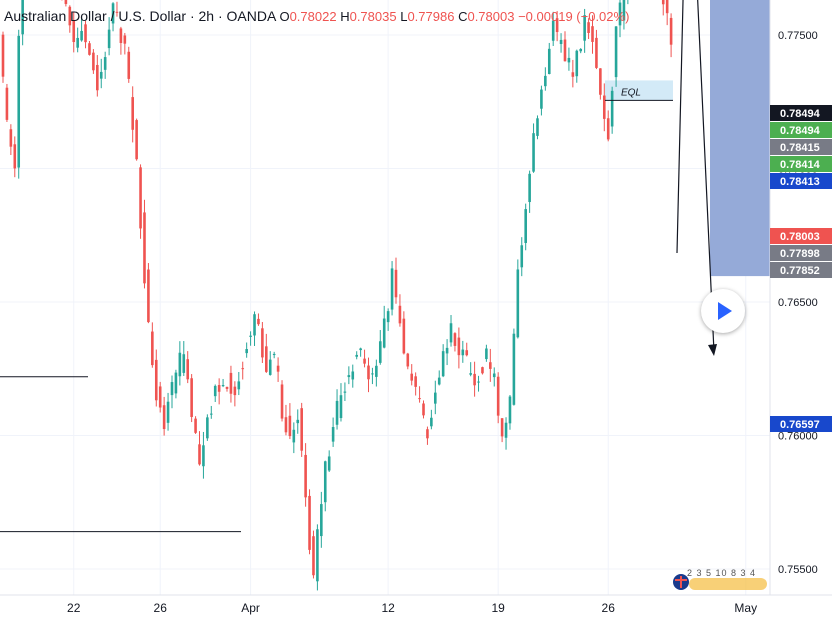 The width and height of the screenshot is (832, 622). What do you see at coordinates (798, 36) in the screenshot?
I see `price-tick-label: 0.77500` at bounding box center [798, 36].